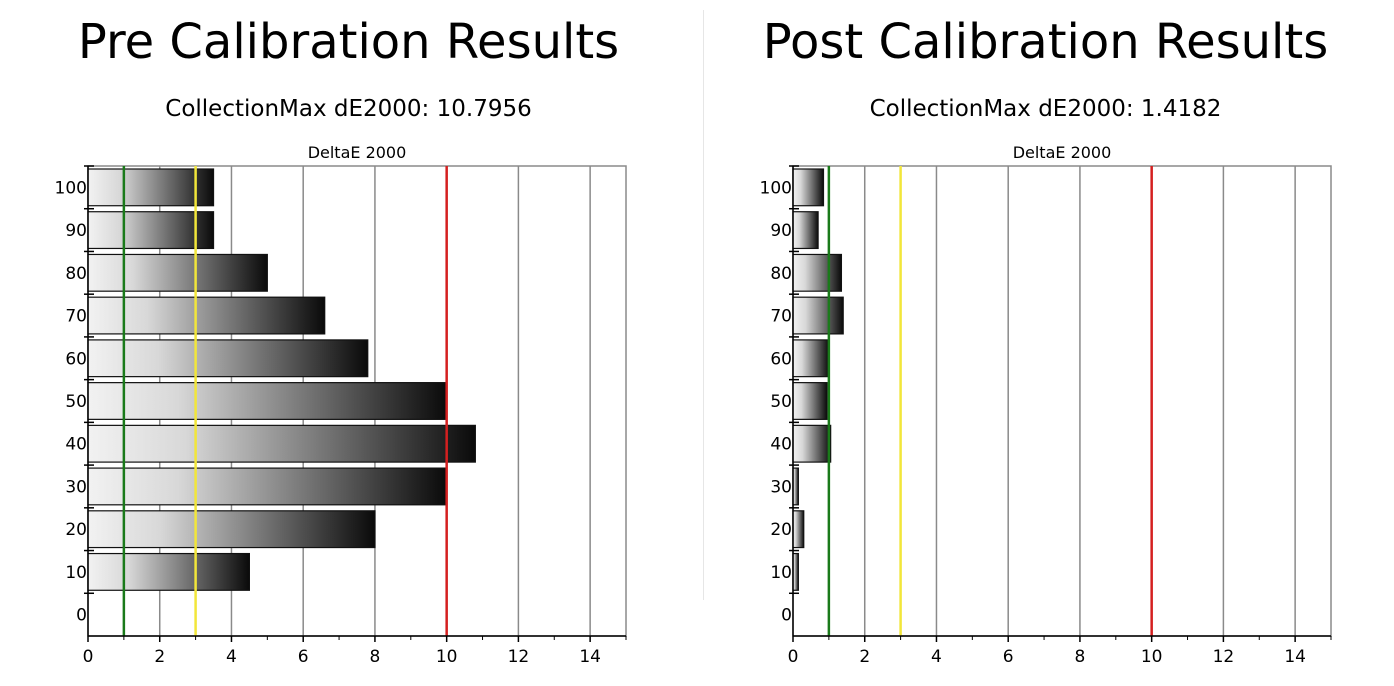  What do you see at coordinates (781, 530) in the screenshot?
I see `post-category-label: 20` at bounding box center [781, 530].